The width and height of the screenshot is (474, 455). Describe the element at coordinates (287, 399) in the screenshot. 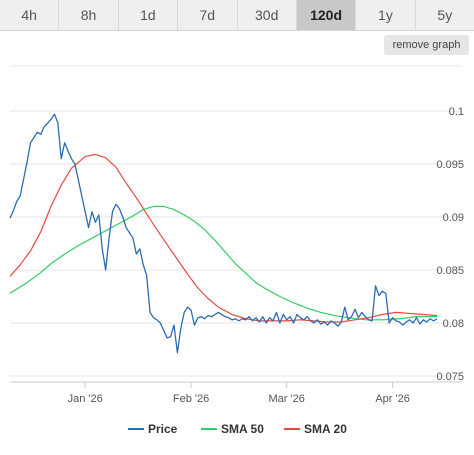

I see `x-tick-label: Mar '26` at that location.